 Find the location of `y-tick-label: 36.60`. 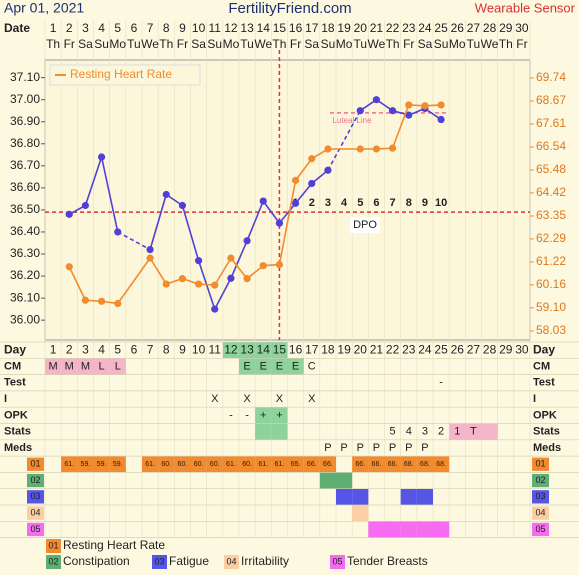

y-tick-label: 36.60 is located at coordinates (25, 187).